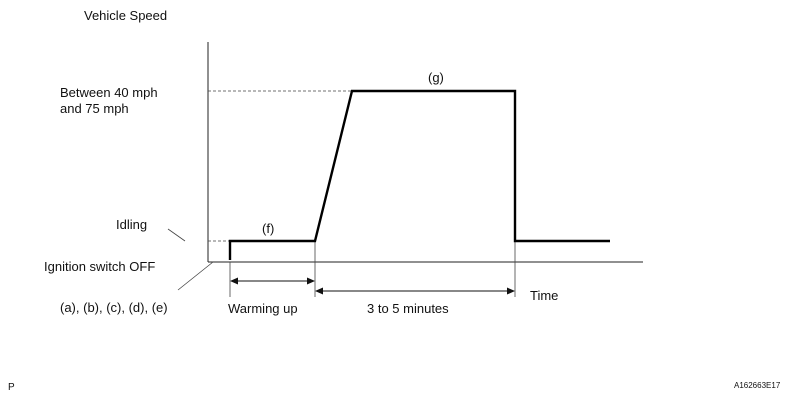 Image resolution: width=789 pixels, height=401 pixels. I want to click on warm-step-label: (f), so click(268, 228).